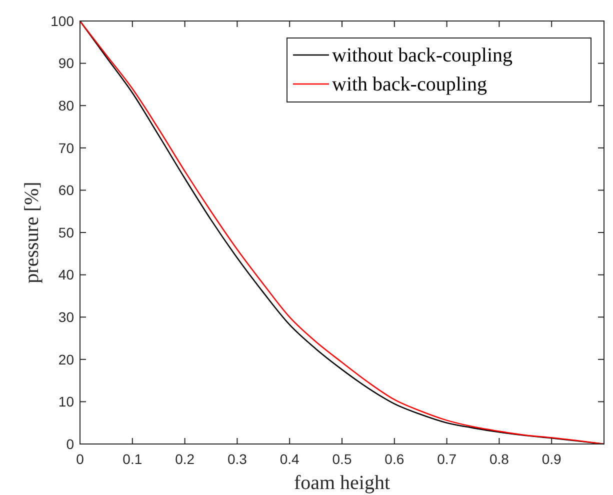 The image size is (613, 495). I want to click on x-tick-label: 0.8, so click(499, 459).